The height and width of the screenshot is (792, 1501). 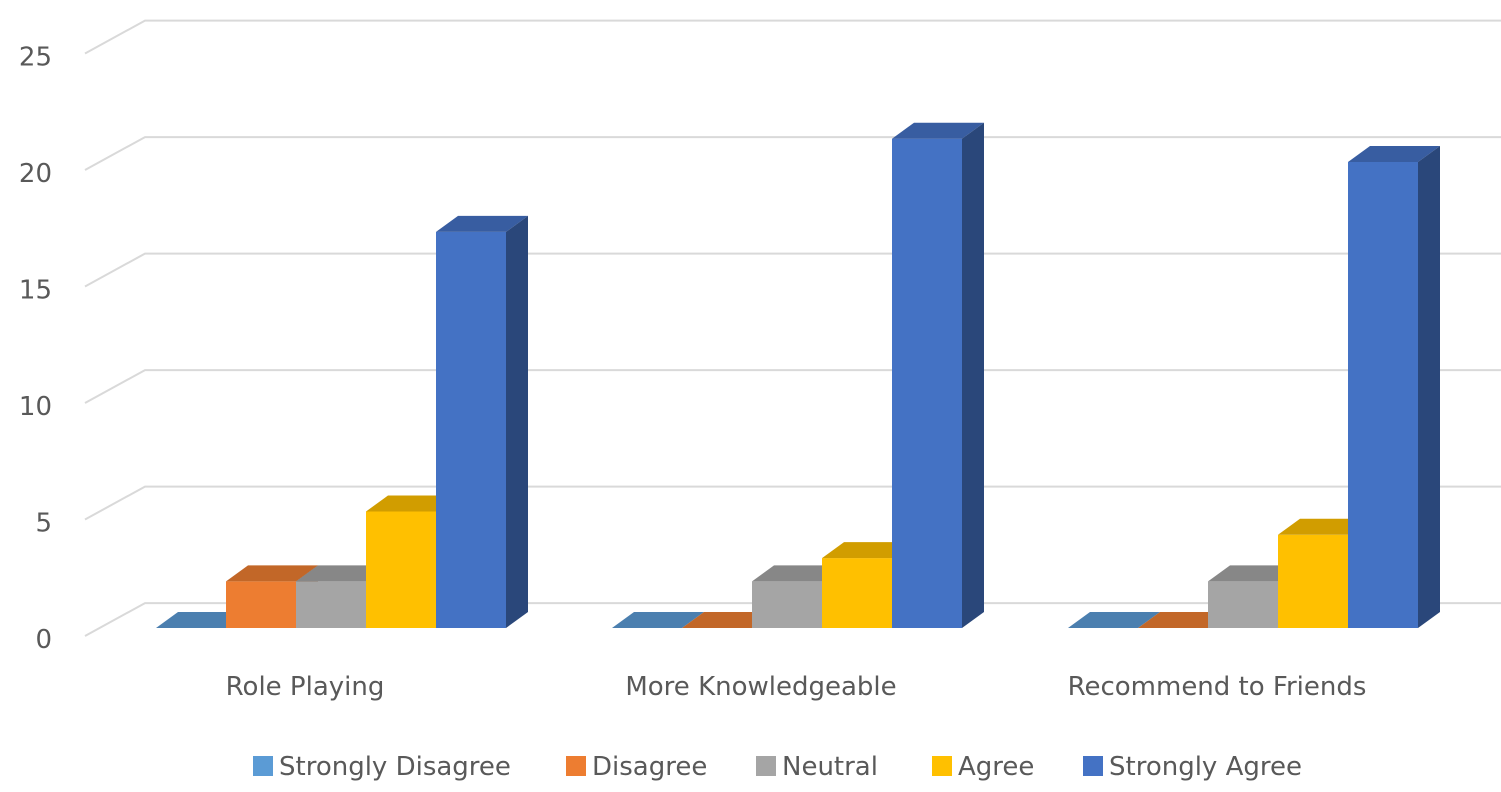 What do you see at coordinates (649, 767) in the screenshot?
I see `legend-label: Disagree` at bounding box center [649, 767].